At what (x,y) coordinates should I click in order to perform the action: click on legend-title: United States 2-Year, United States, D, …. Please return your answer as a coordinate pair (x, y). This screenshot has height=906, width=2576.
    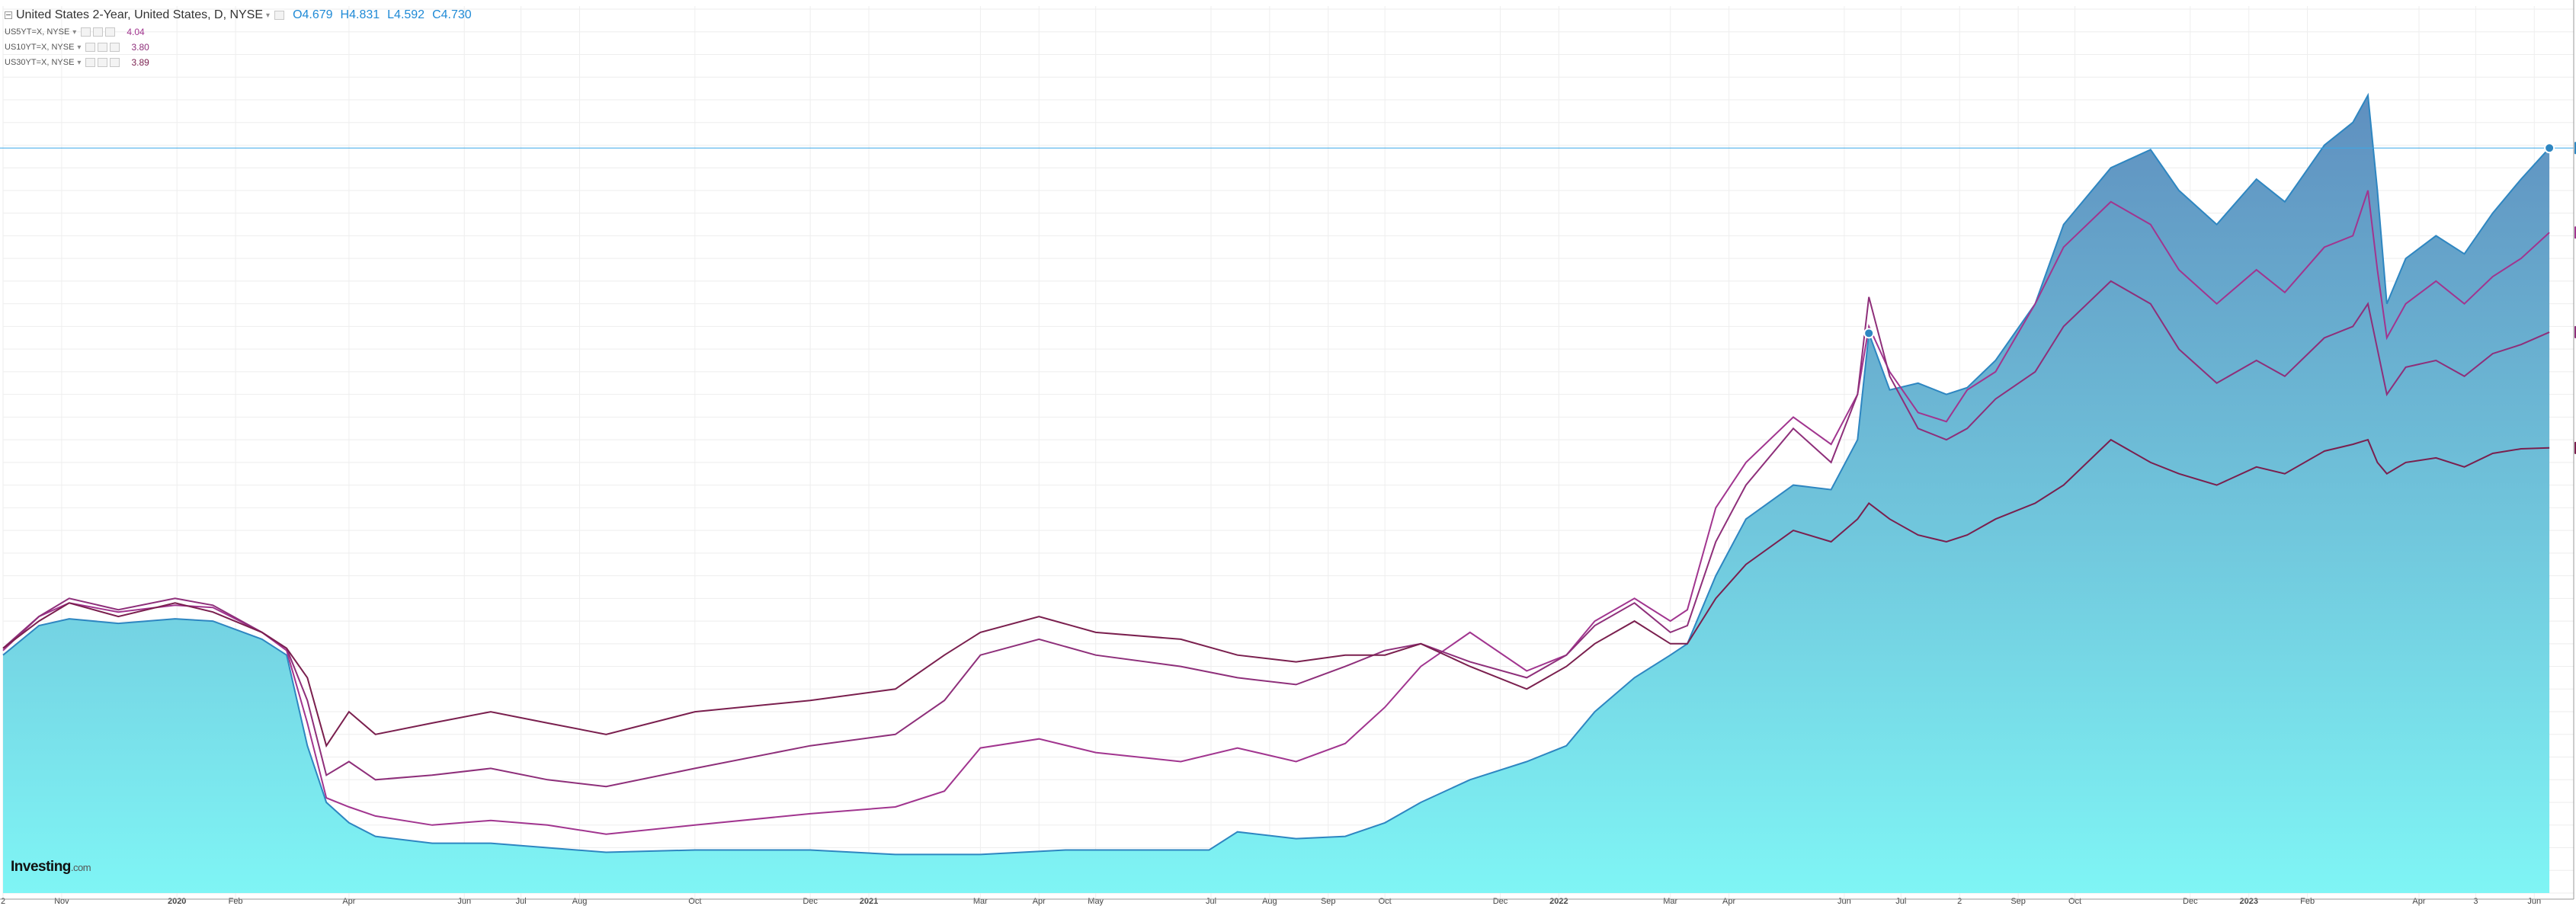
    Looking at the image, I should click on (140, 14).